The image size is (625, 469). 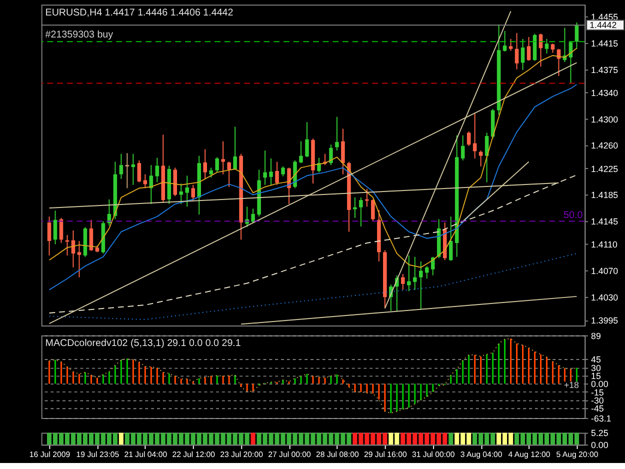 What do you see at coordinates (386, 454) in the screenshot?
I see `x-tick-label: 29 Jul 16:00` at bounding box center [386, 454].